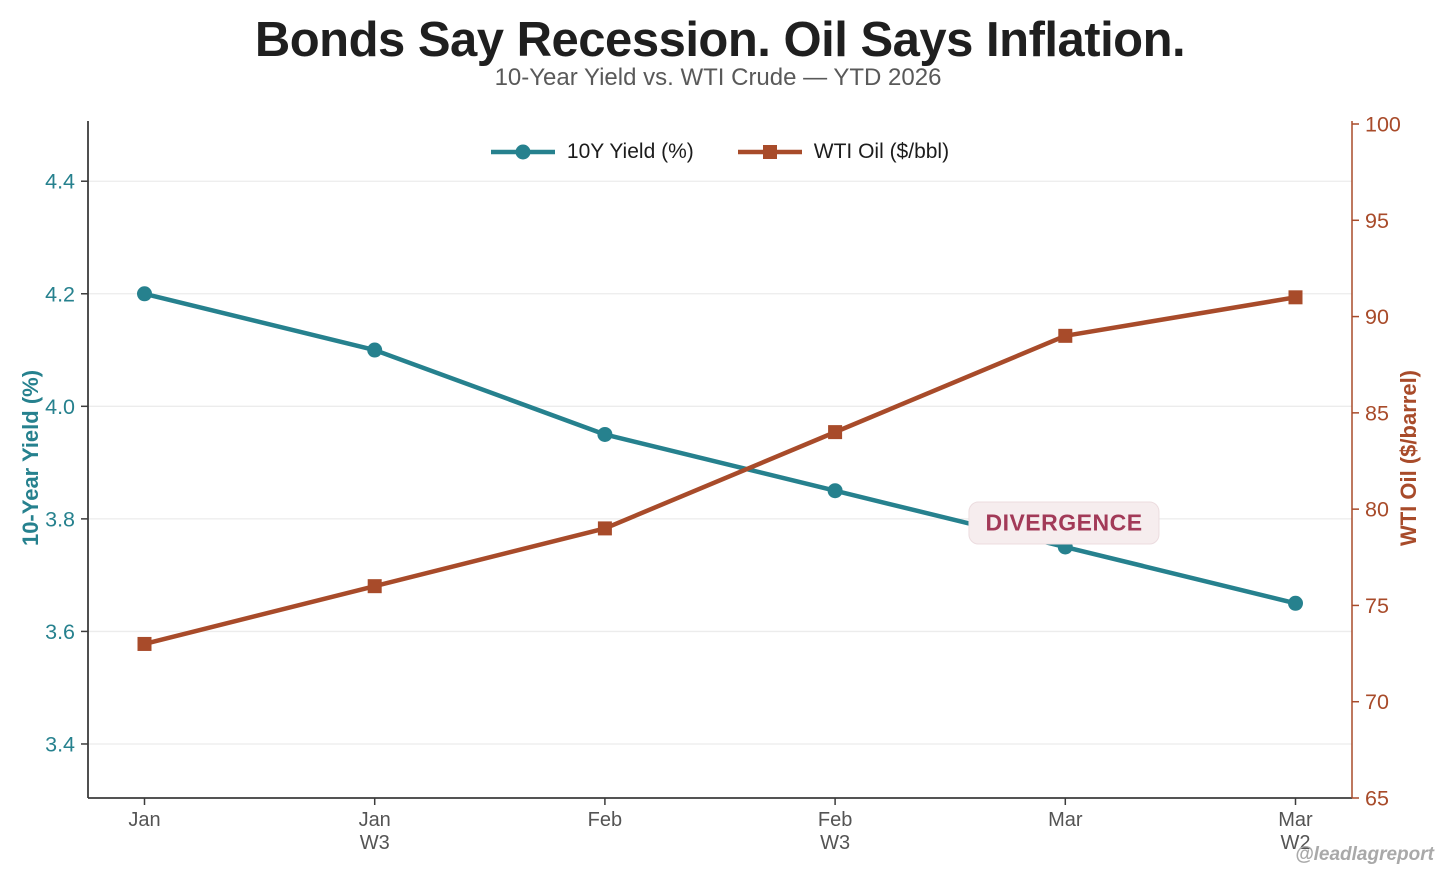 Image resolution: width=1456 pixels, height=886 pixels. I want to click on right-tick-label: 95, so click(1377, 221).